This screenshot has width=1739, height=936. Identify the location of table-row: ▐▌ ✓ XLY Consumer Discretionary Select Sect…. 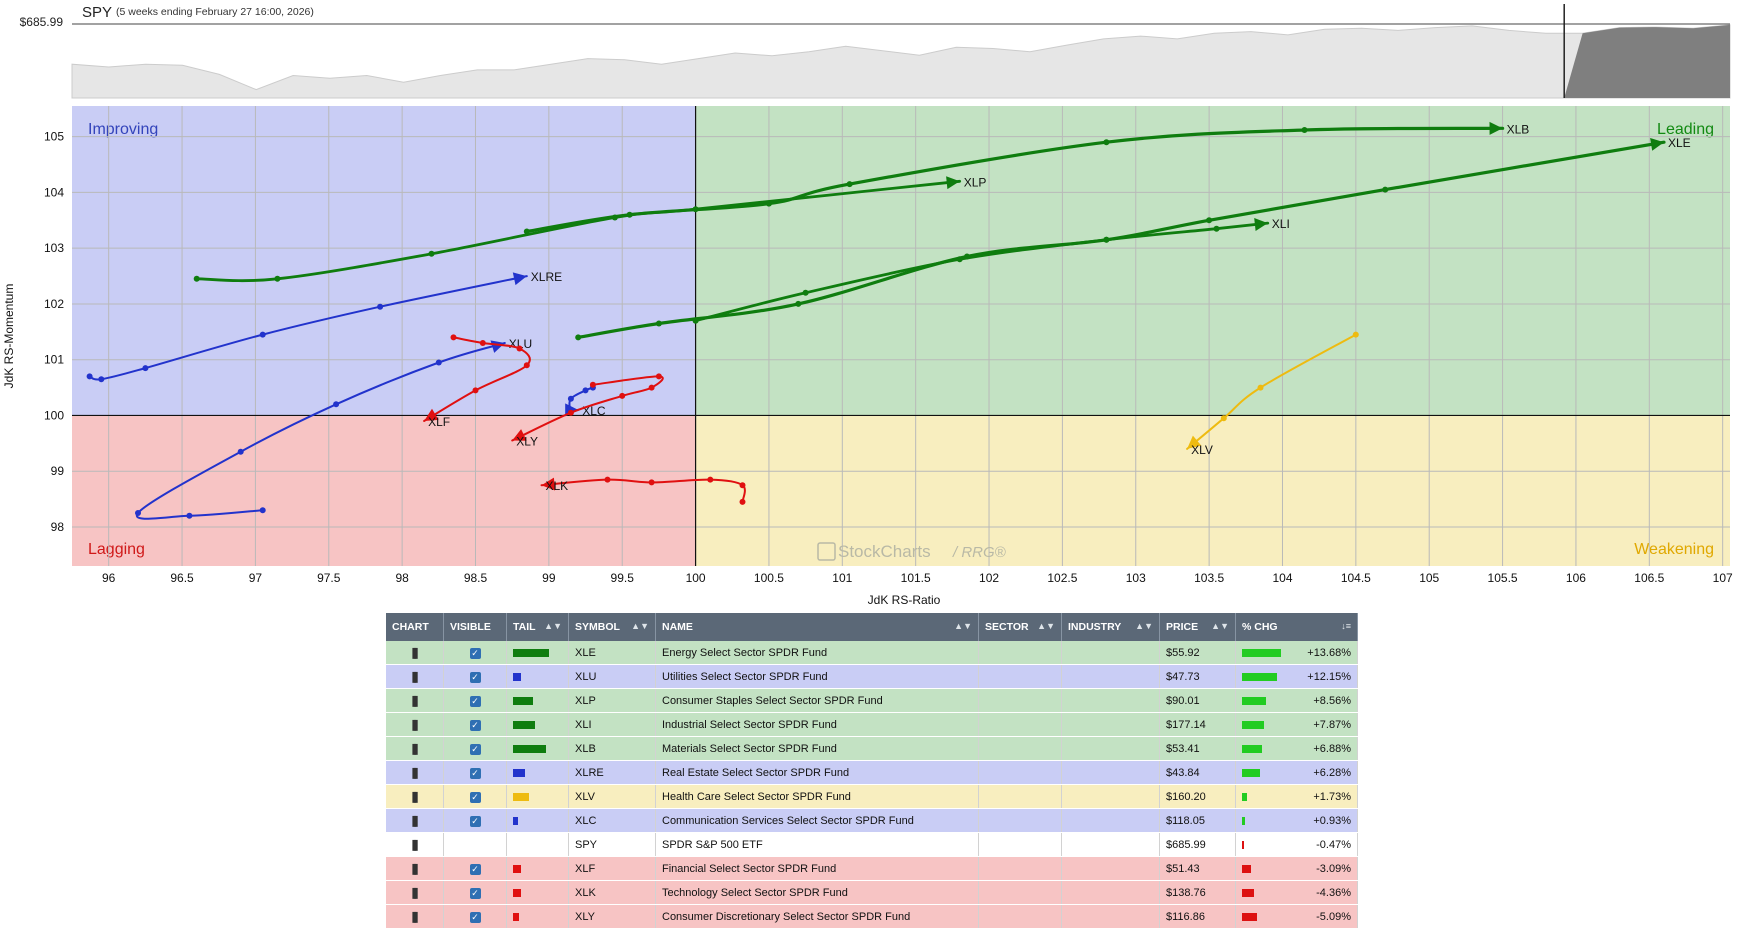
(872, 916).